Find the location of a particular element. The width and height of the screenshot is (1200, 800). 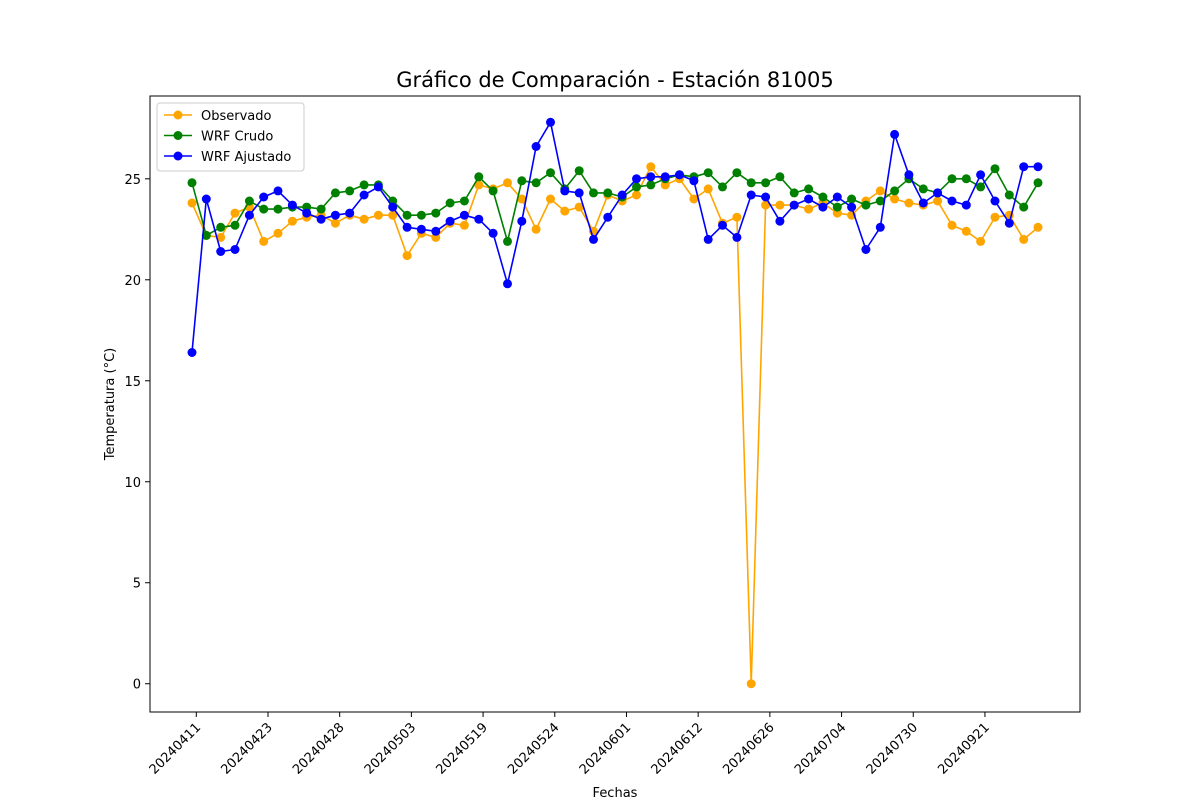

x-tick-label: 20240704 is located at coordinates (820, 748).